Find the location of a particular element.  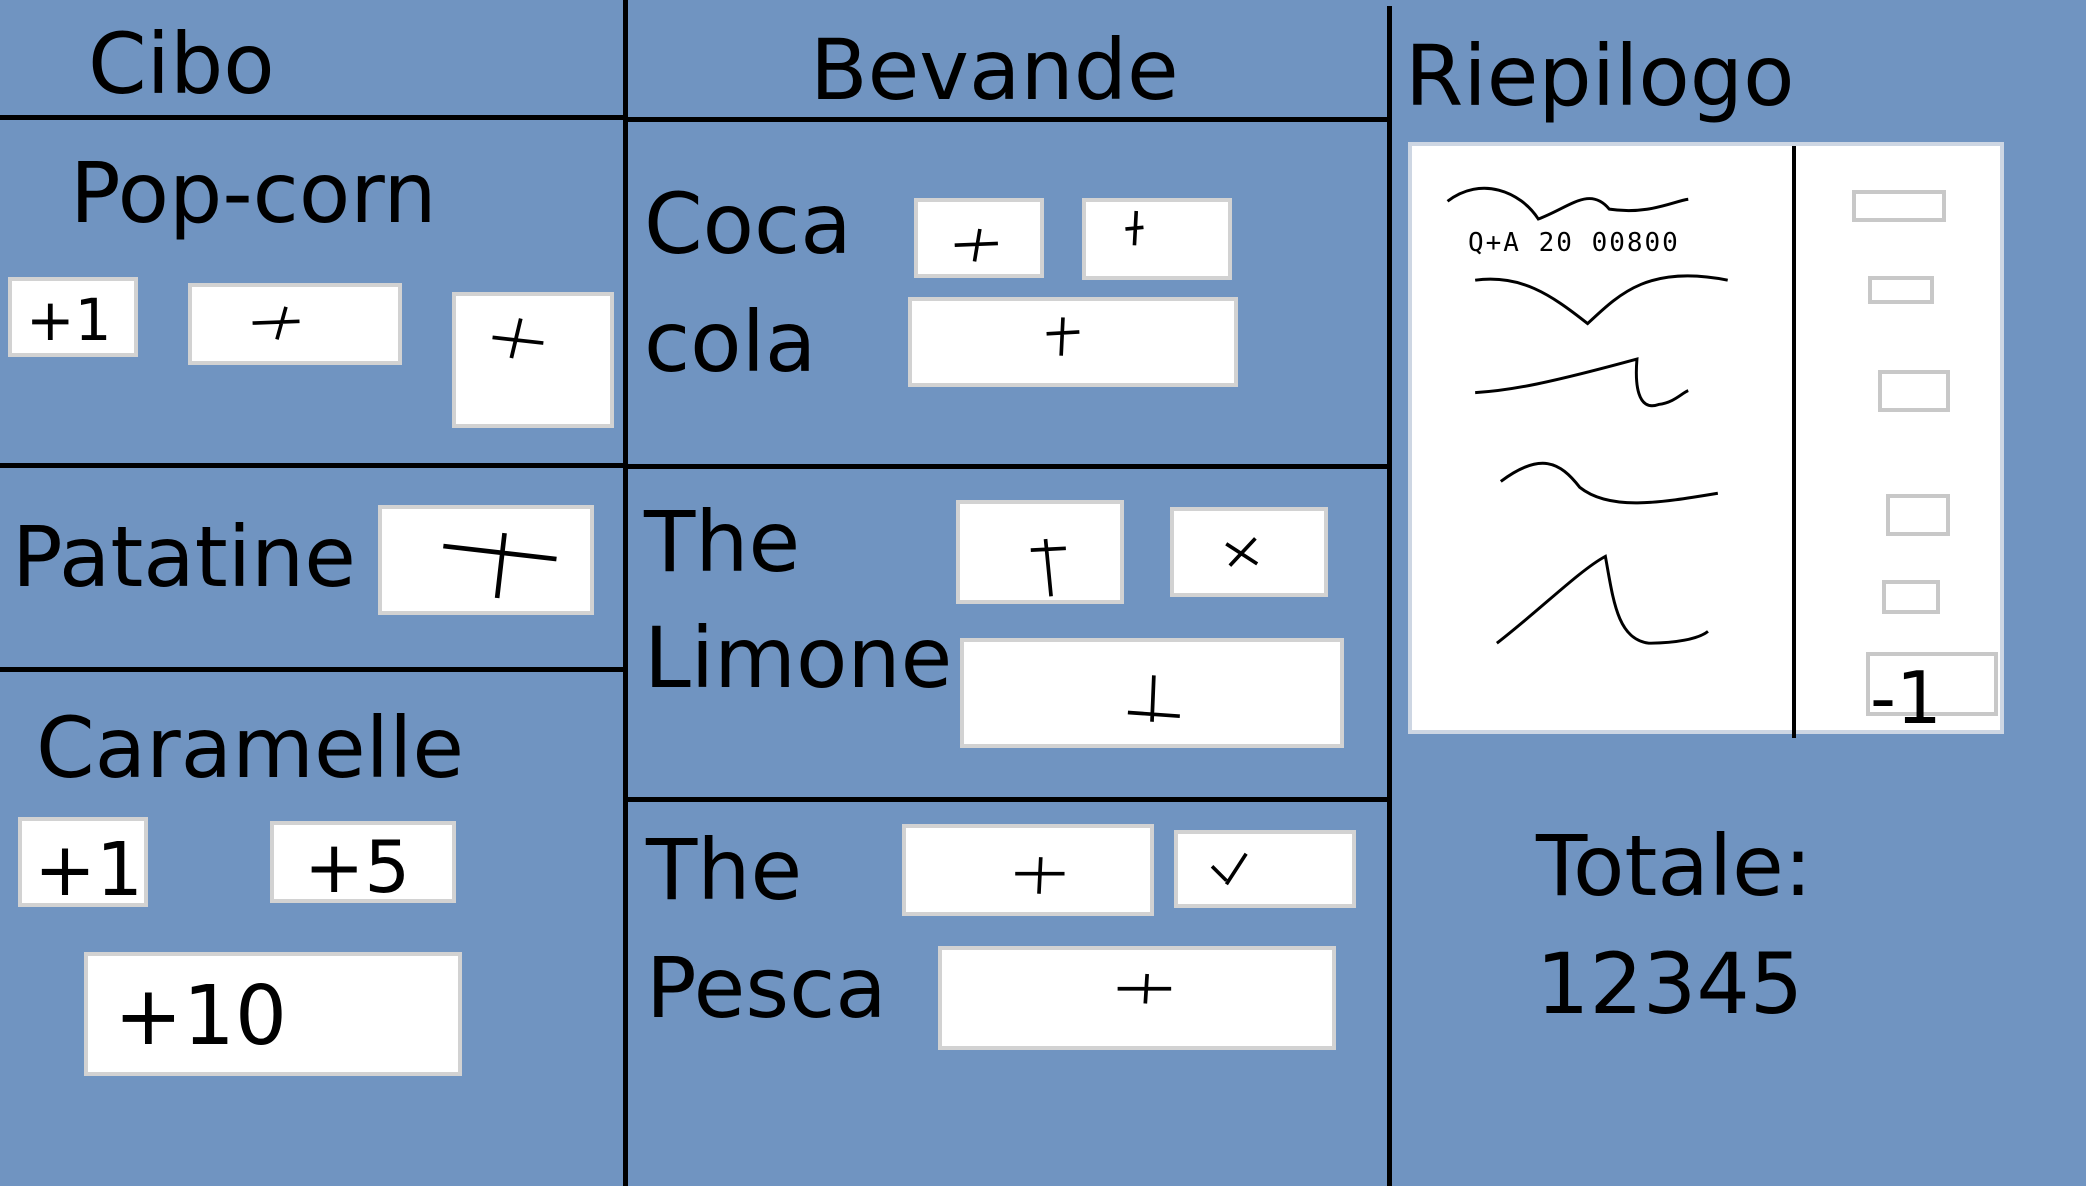

caramelle-add-one-button: +1 is located at coordinates (83, 862).